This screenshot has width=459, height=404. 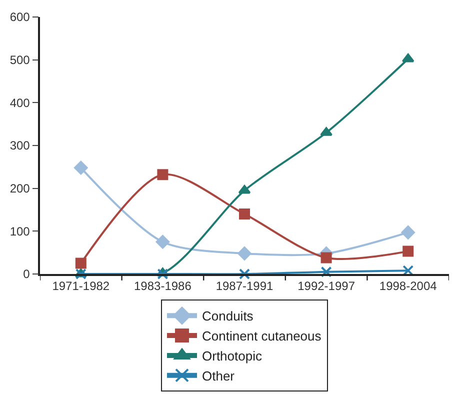 I want to click on x-tick-label: 1983-1986, so click(x=163, y=286).